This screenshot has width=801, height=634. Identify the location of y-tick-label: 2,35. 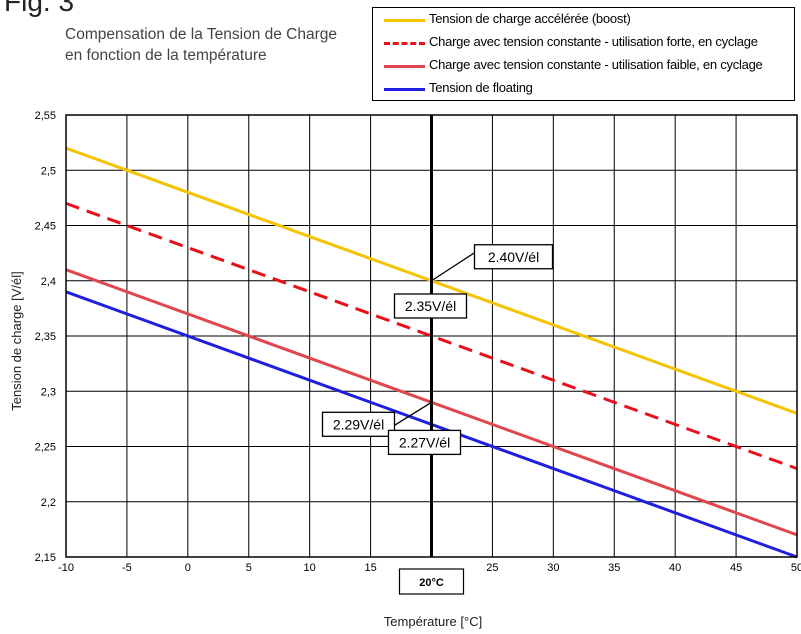
(45, 337).